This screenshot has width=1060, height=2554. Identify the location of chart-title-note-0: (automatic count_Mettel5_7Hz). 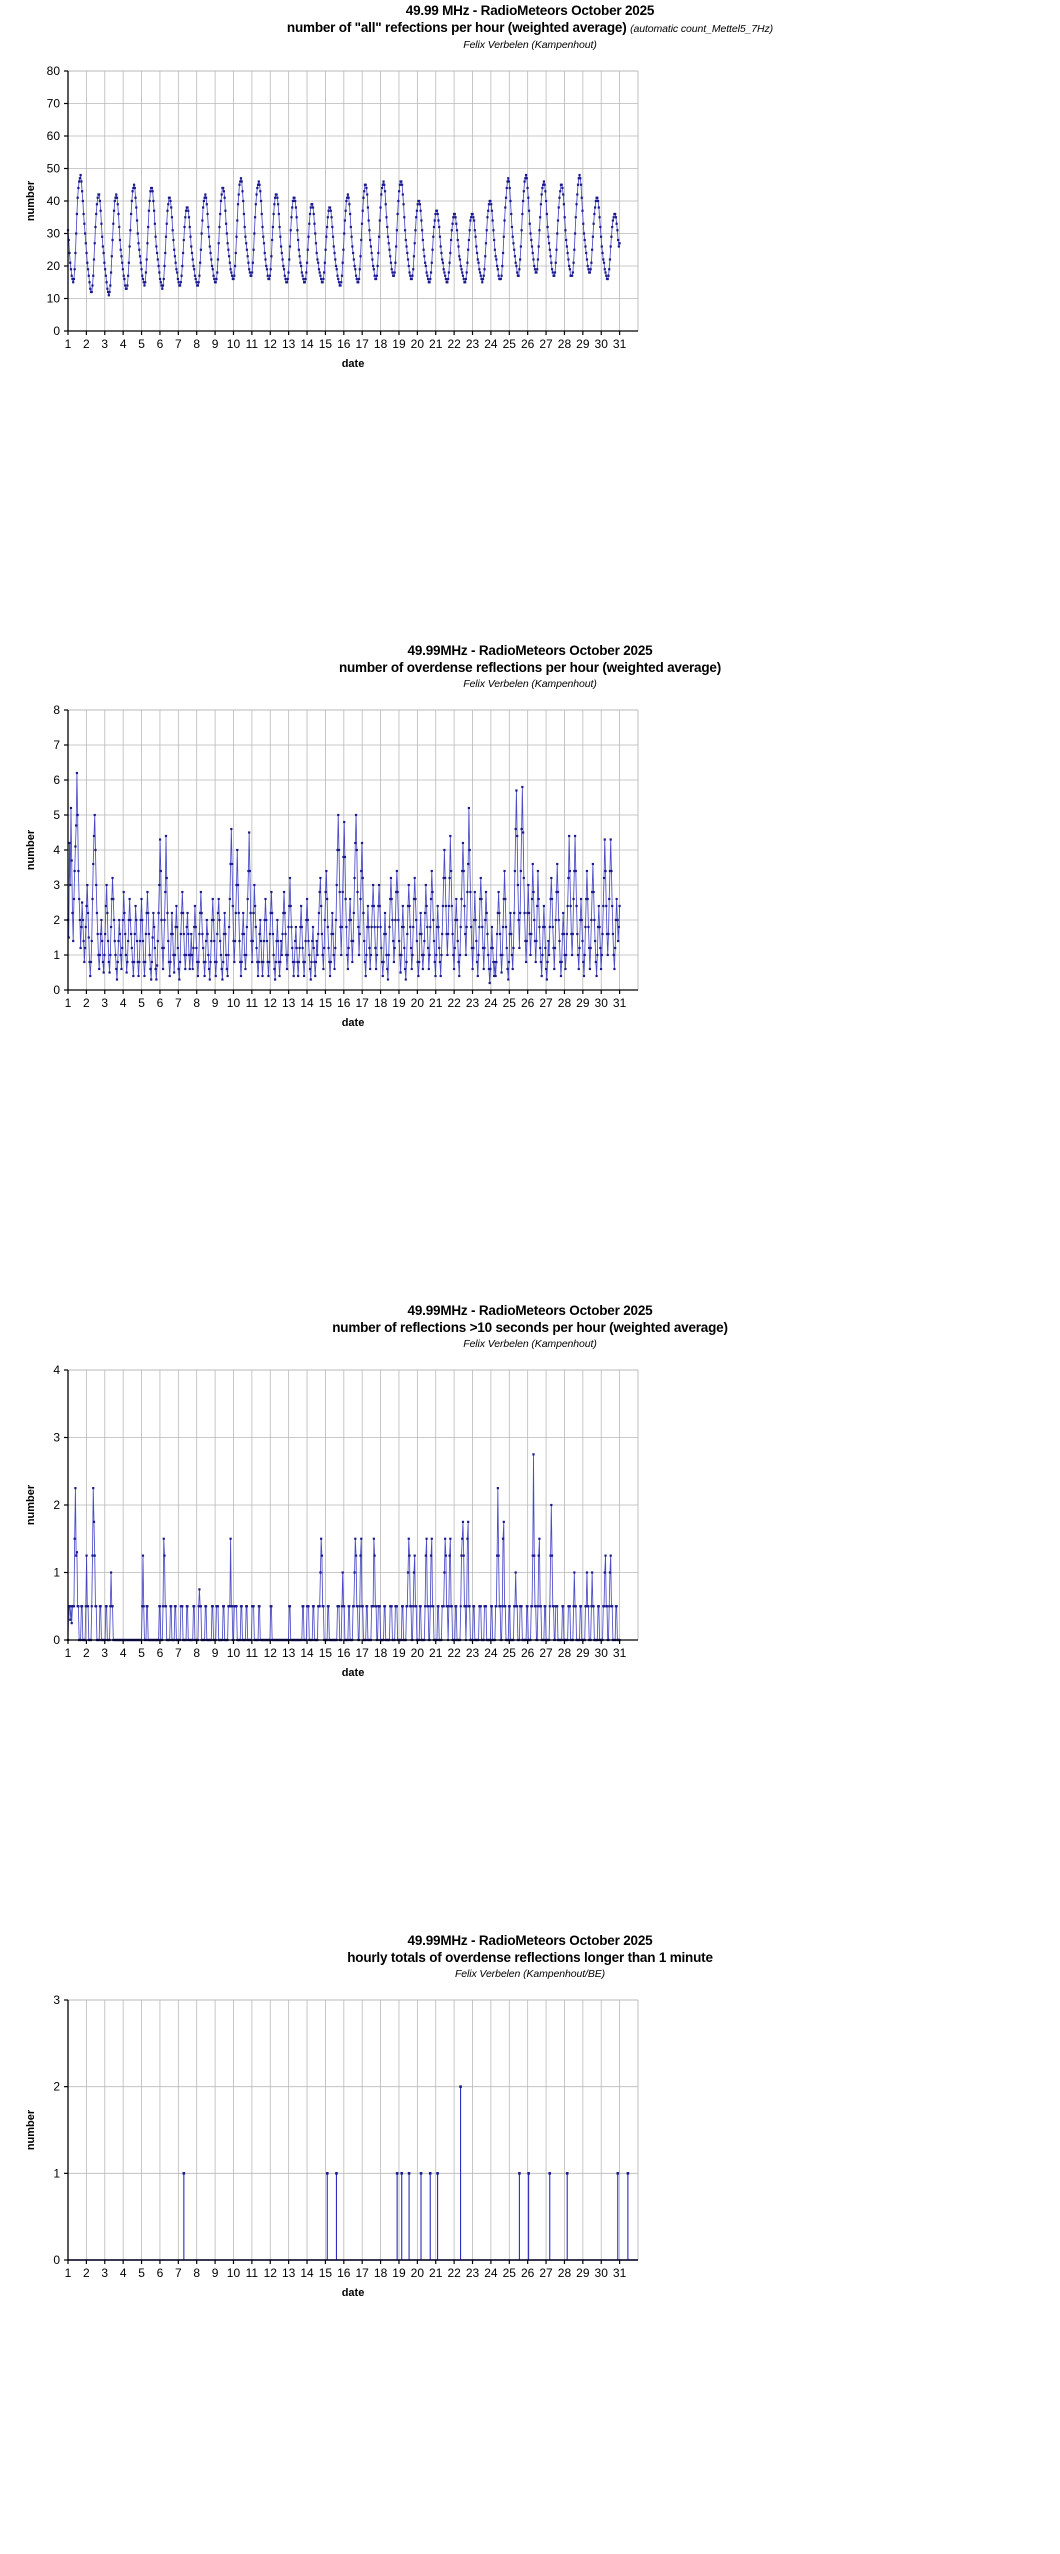
(702, 29).